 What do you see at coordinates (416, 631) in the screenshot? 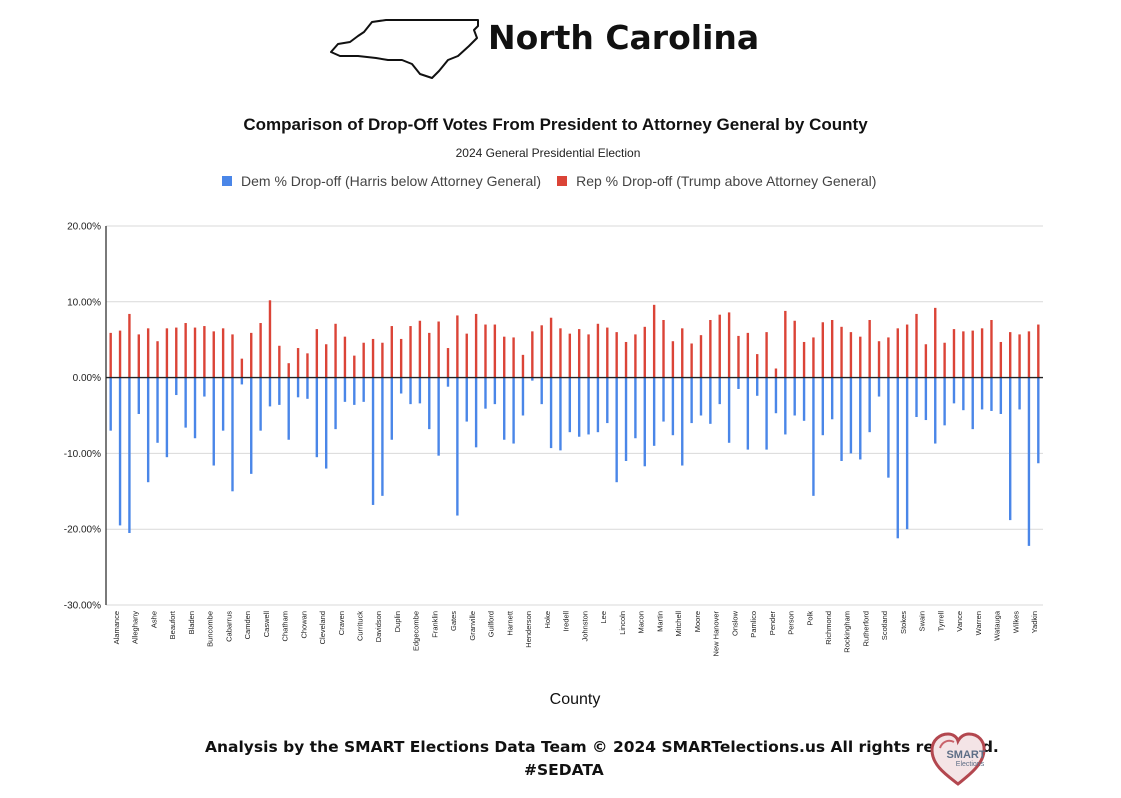
I see `x-tick-label: Edgecombe` at bounding box center [416, 631].